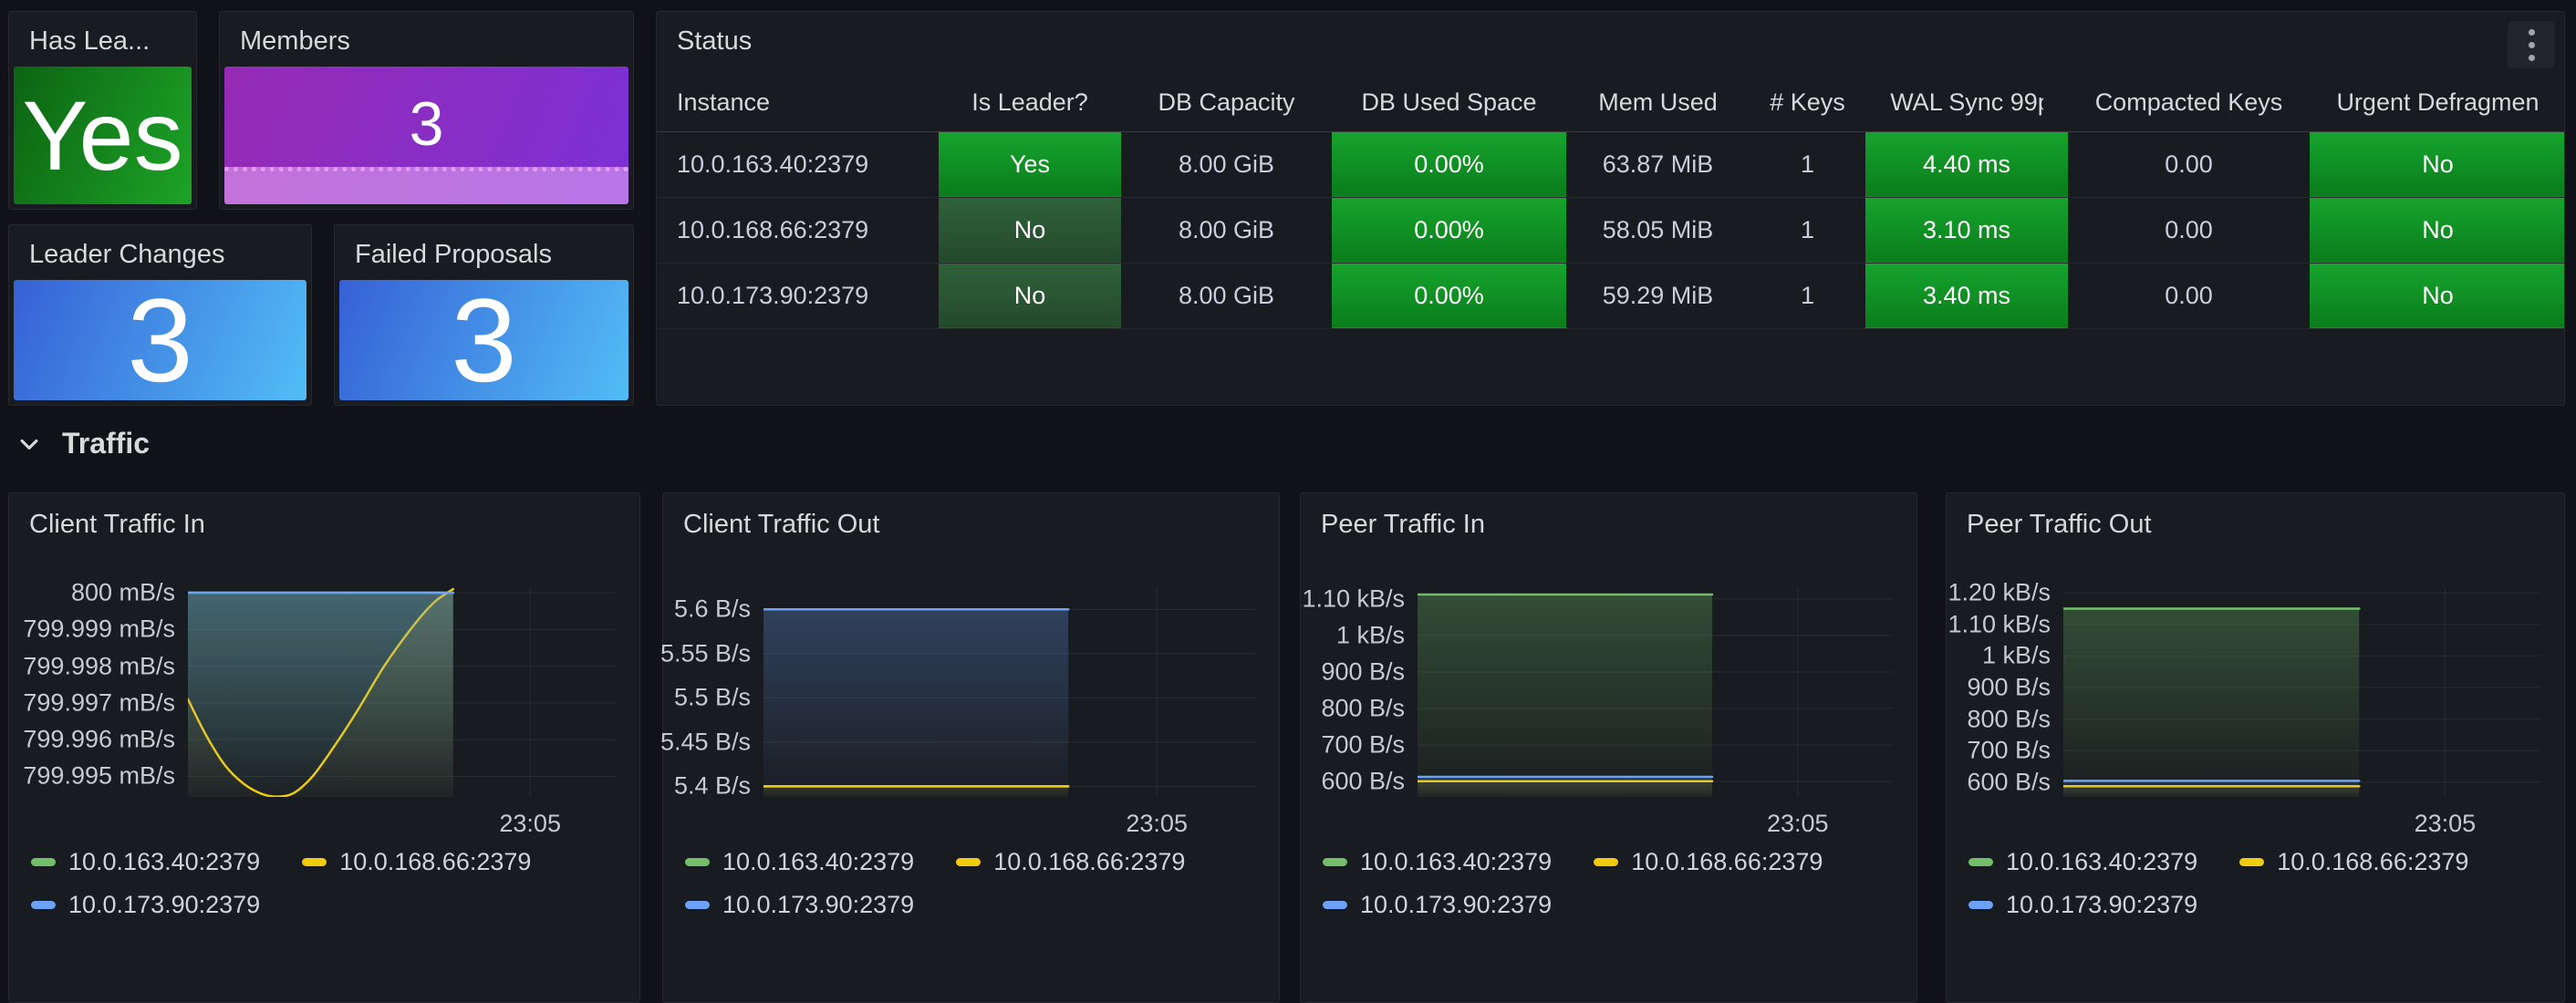 The width and height of the screenshot is (2576, 1003). Describe the element at coordinates (2009, 719) in the screenshot. I see `y-tick-label: 800 B/s` at that location.